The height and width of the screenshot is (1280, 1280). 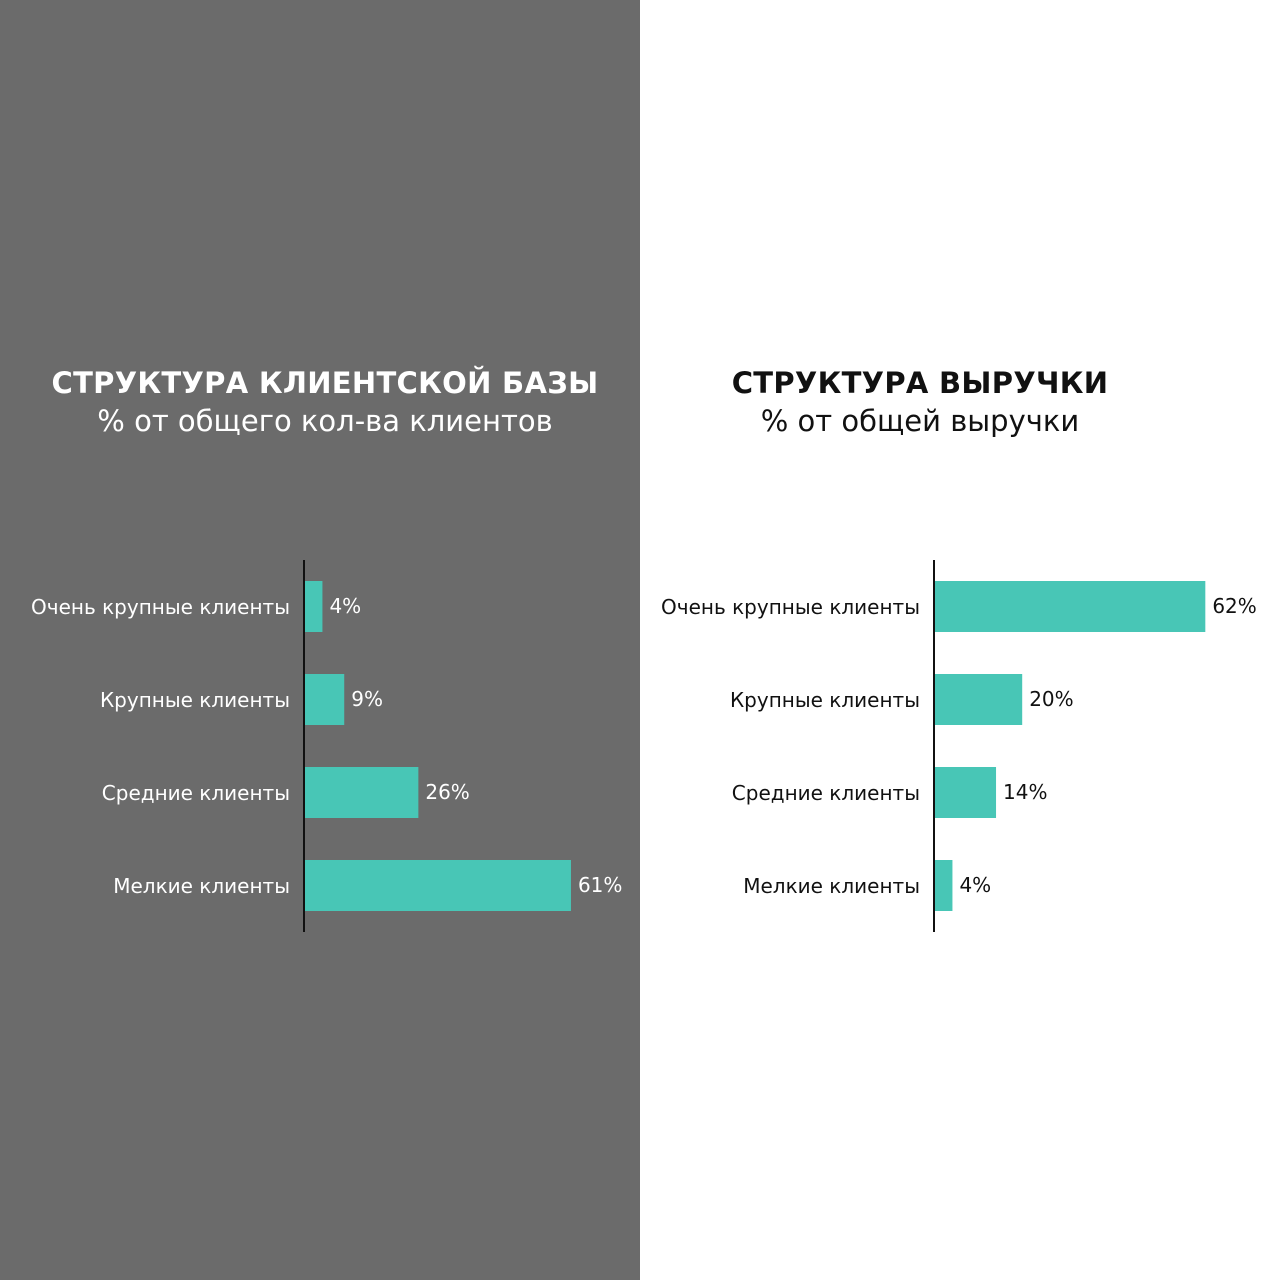 I want to click on chart-subtitle: % от общей выручки, so click(x=920, y=421).